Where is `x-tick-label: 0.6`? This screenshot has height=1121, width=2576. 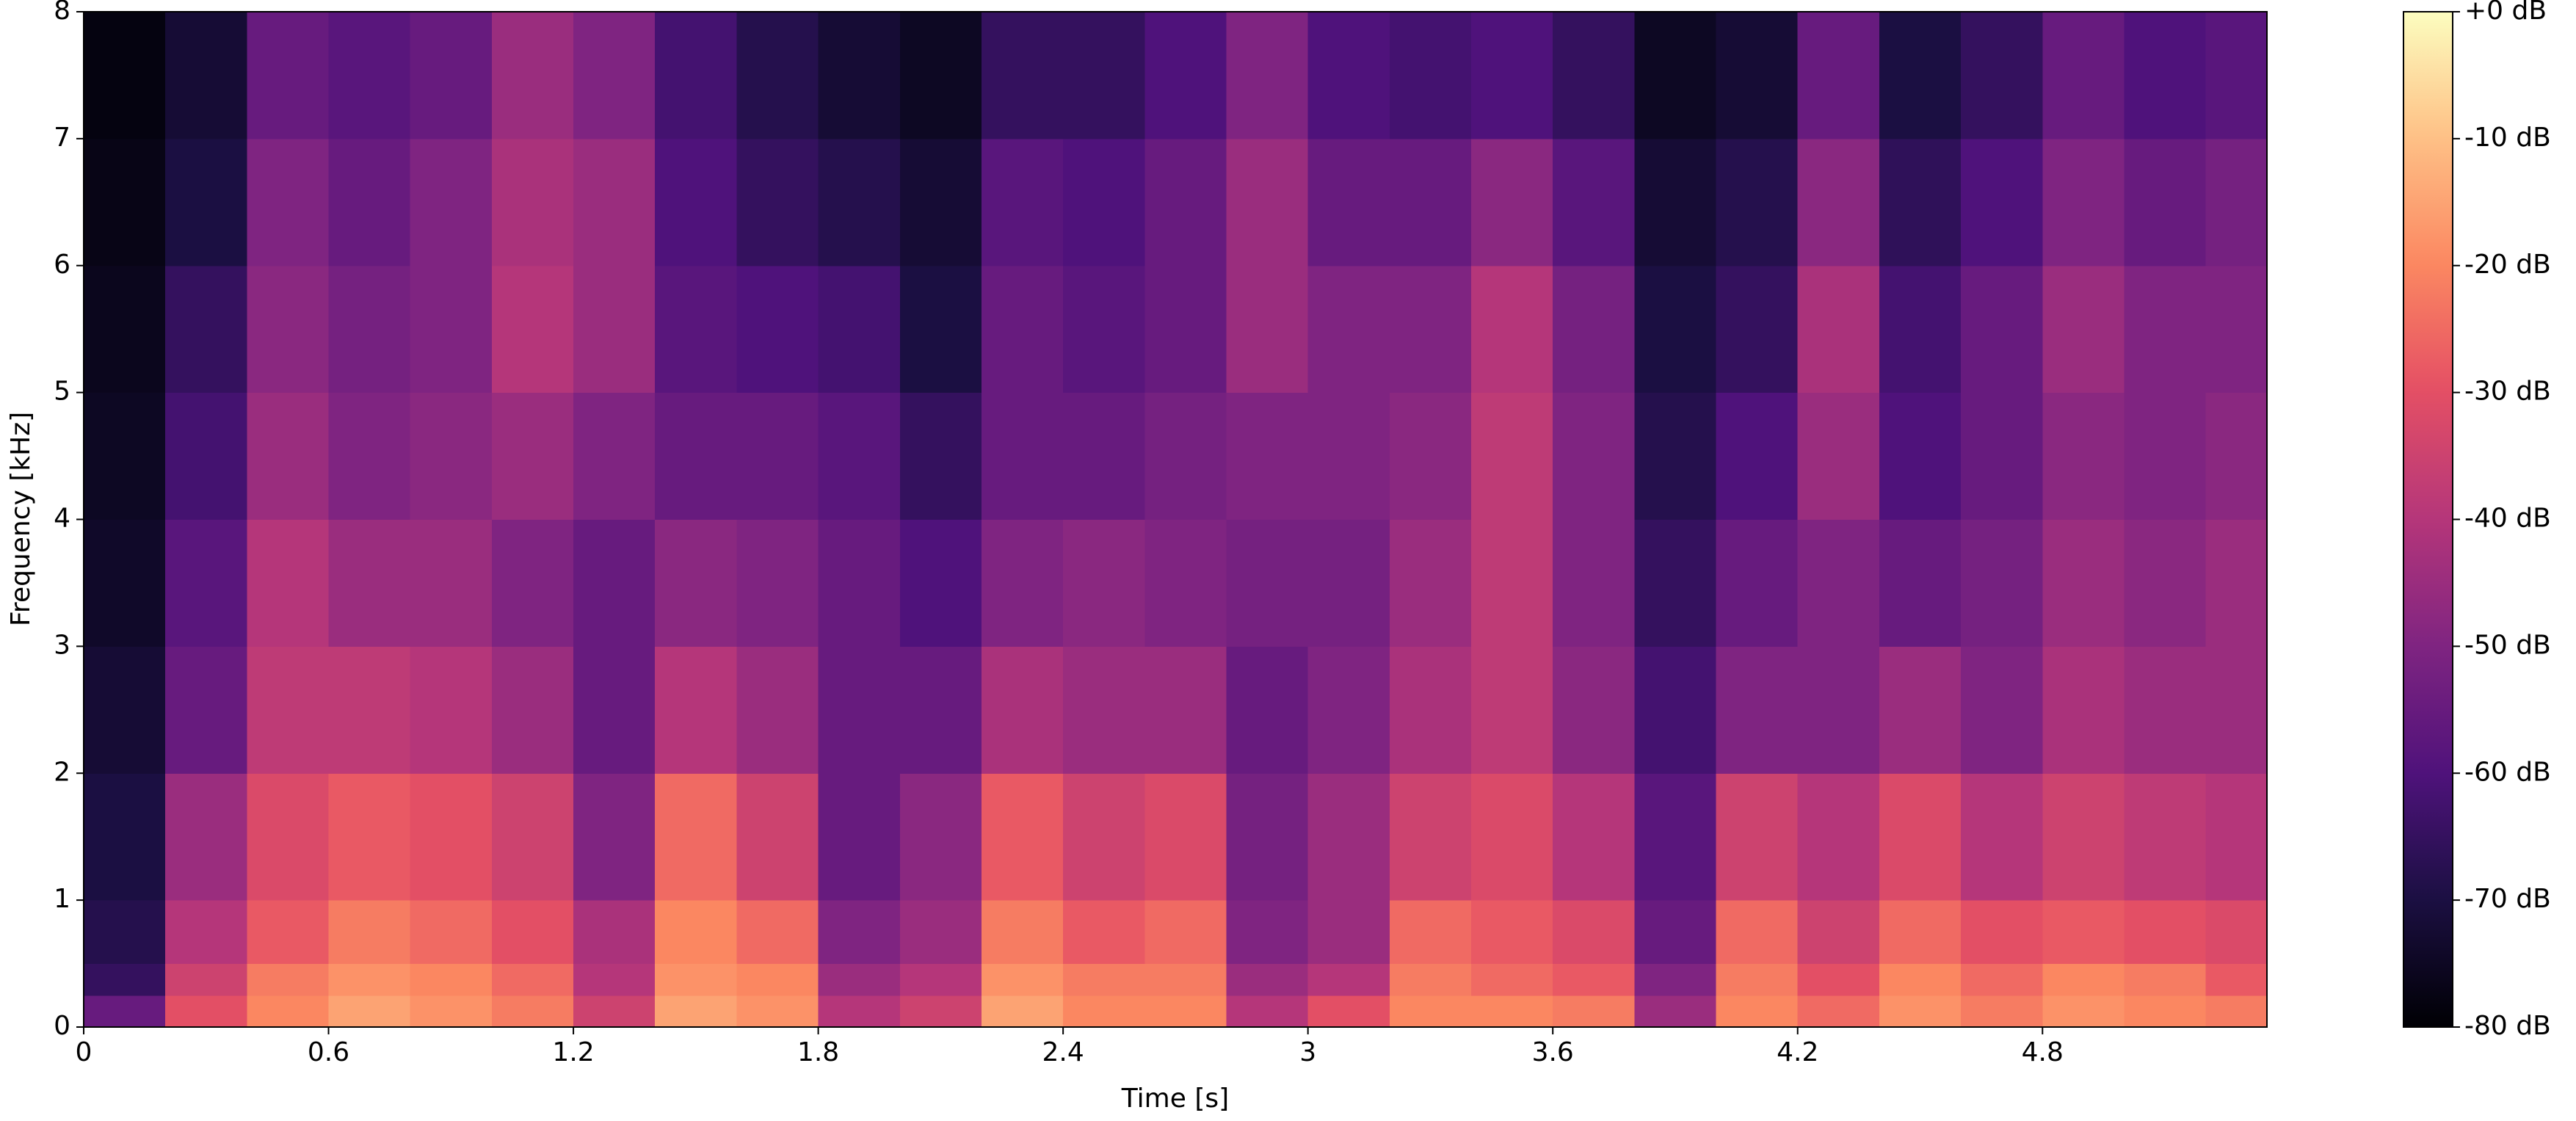
x-tick-label: 0.6 is located at coordinates (329, 1052).